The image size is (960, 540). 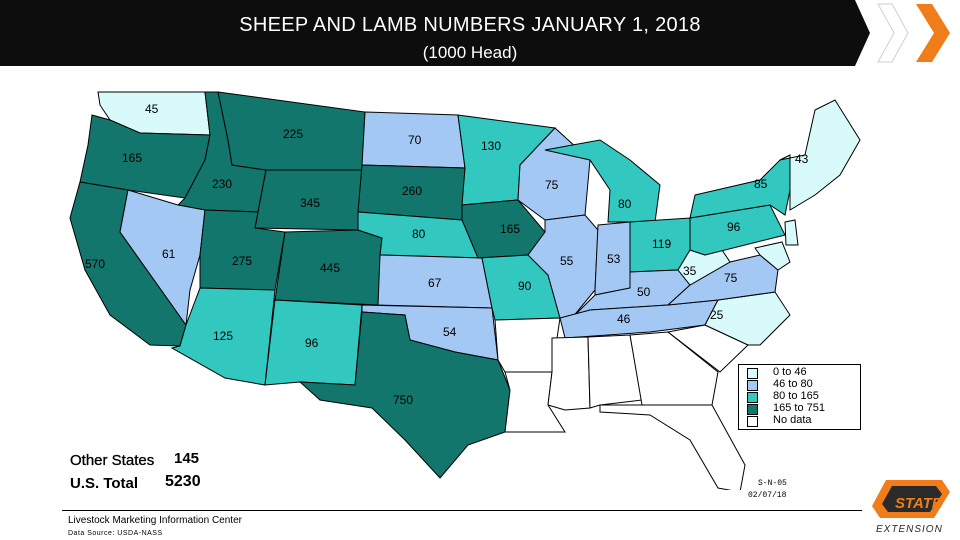 I want to click on state-AZ, so click(x=223, y=336).